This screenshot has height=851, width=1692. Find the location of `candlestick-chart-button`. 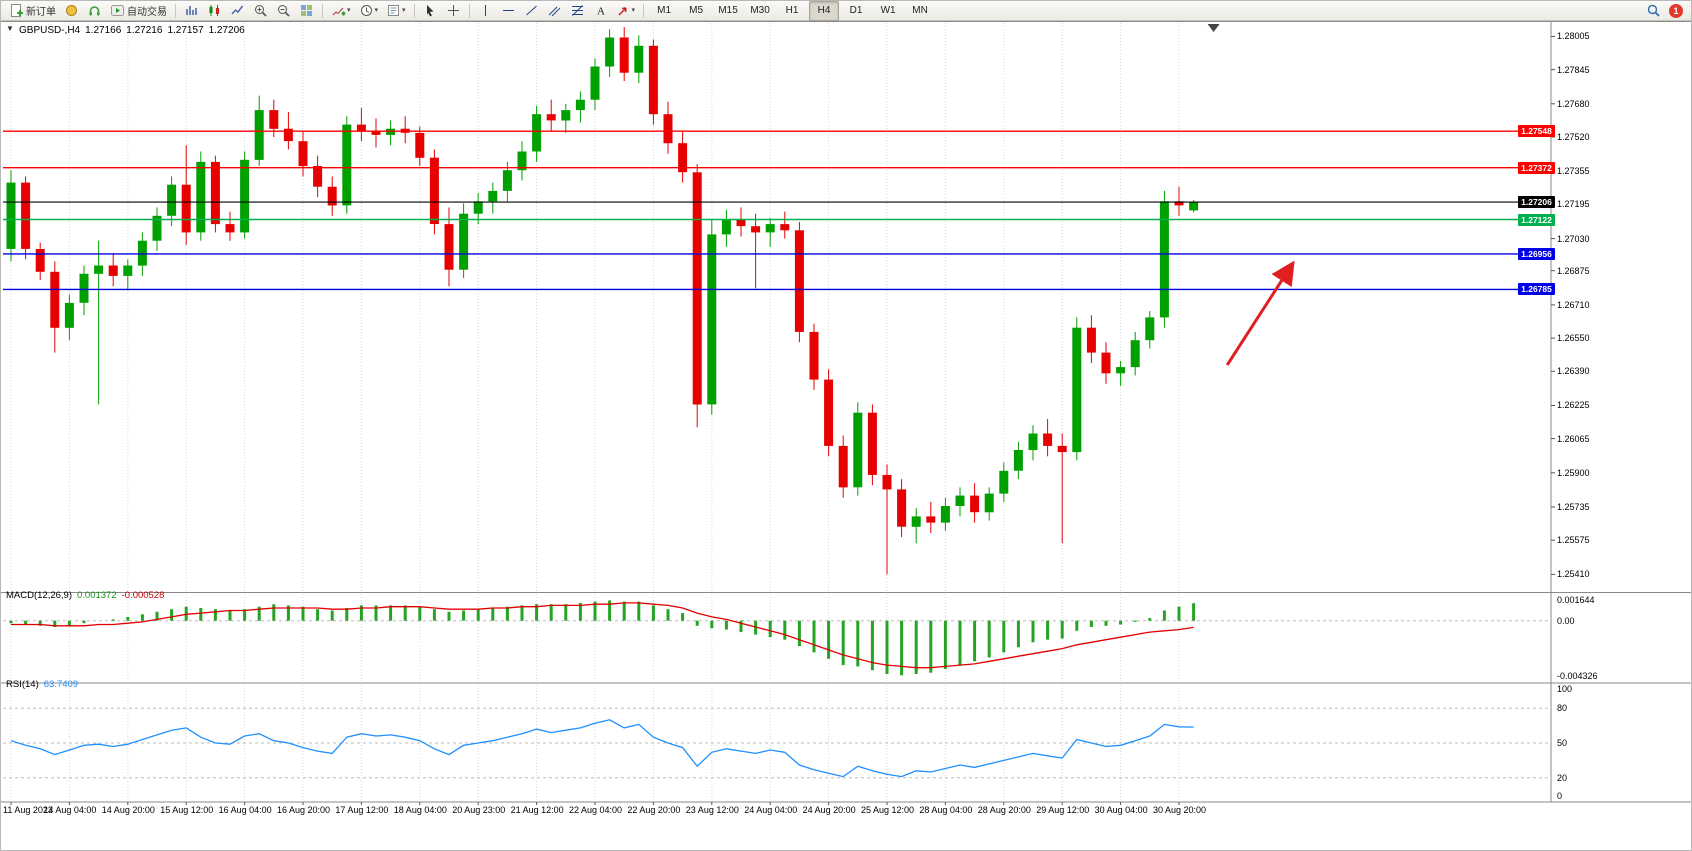

candlestick-chart-button is located at coordinates (214, 11).